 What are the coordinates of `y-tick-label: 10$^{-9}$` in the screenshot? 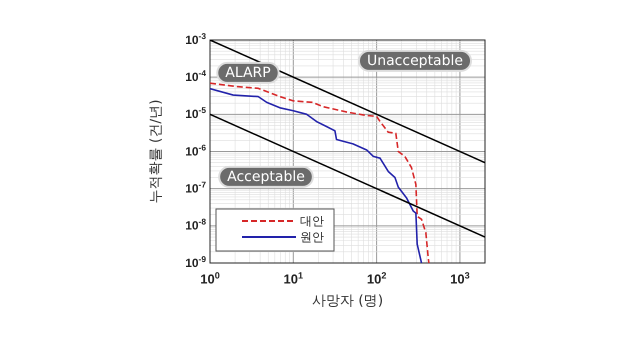 It's located at (195, 262).